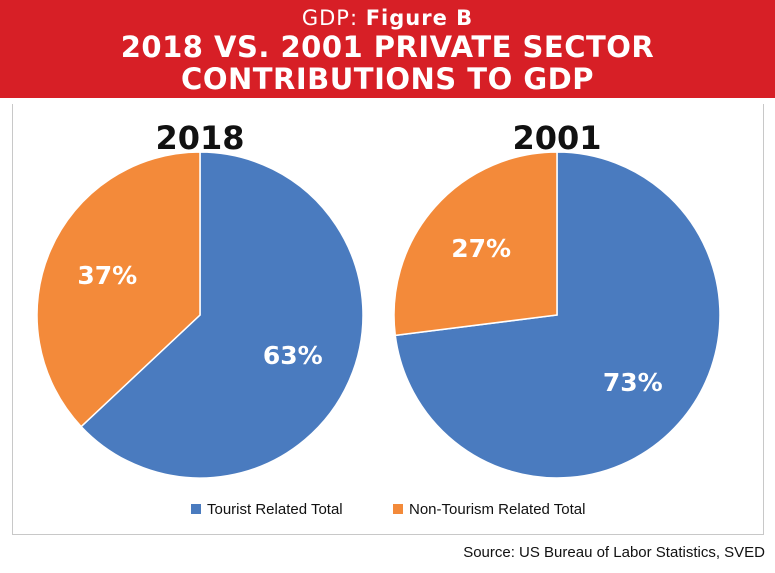 Image resolution: width=775 pixels, height=573 pixels. Describe the element at coordinates (293, 355) in the screenshot. I see `slice-label-2018-tourist: 63%` at that location.